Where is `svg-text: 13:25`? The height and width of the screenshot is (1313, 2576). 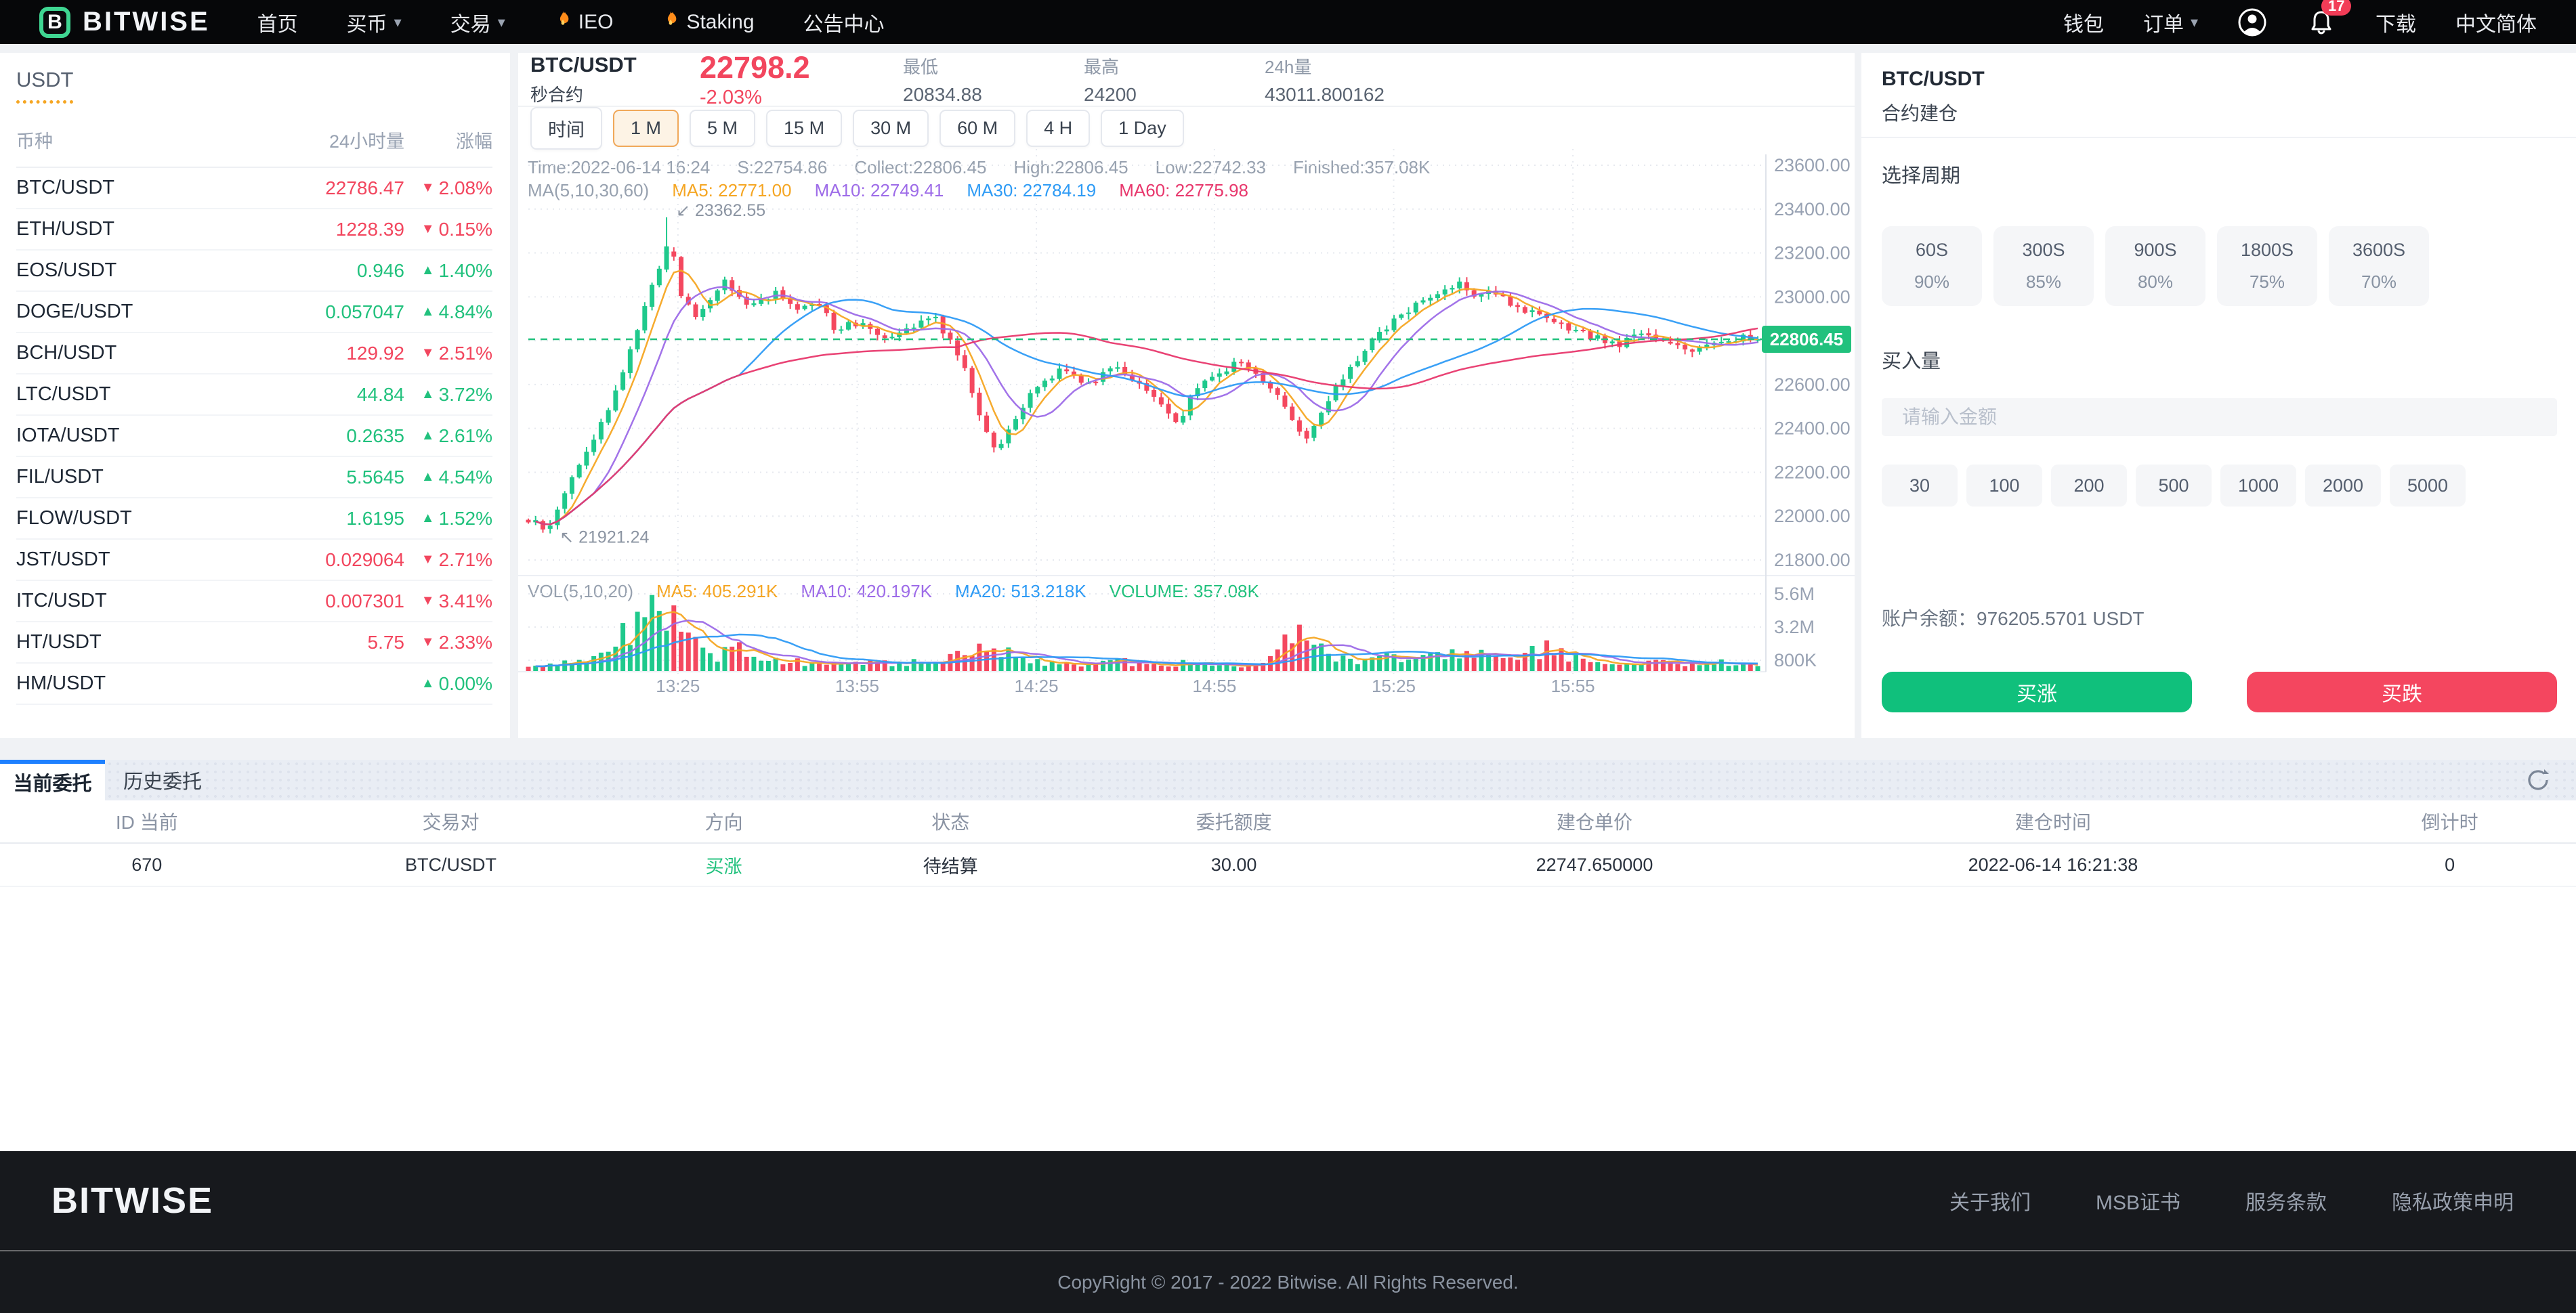 svg-text: 13:25 is located at coordinates (678, 686).